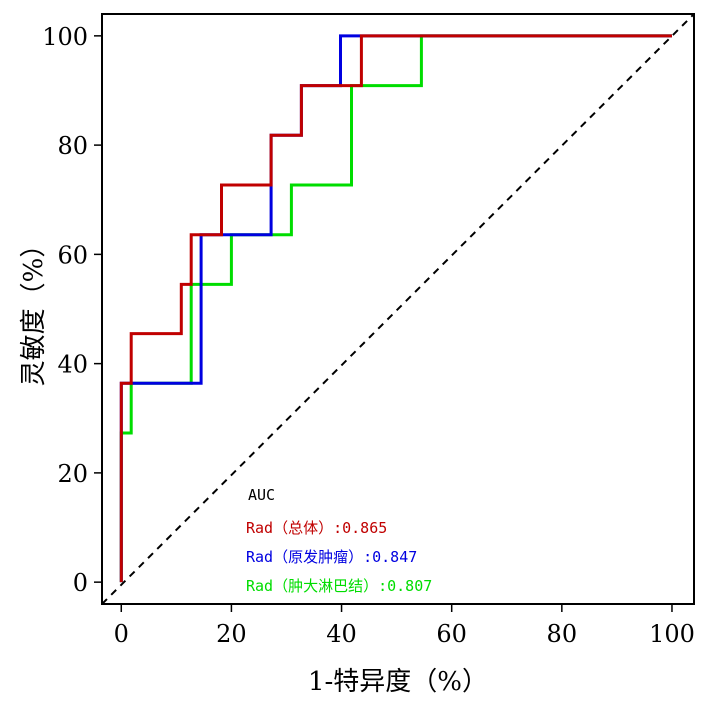 Image resolution: width=709 pixels, height=704 pixels. What do you see at coordinates (261, 495) in the screenshot?
I see `legend-title: AUC` at bounding box center [261, 495].